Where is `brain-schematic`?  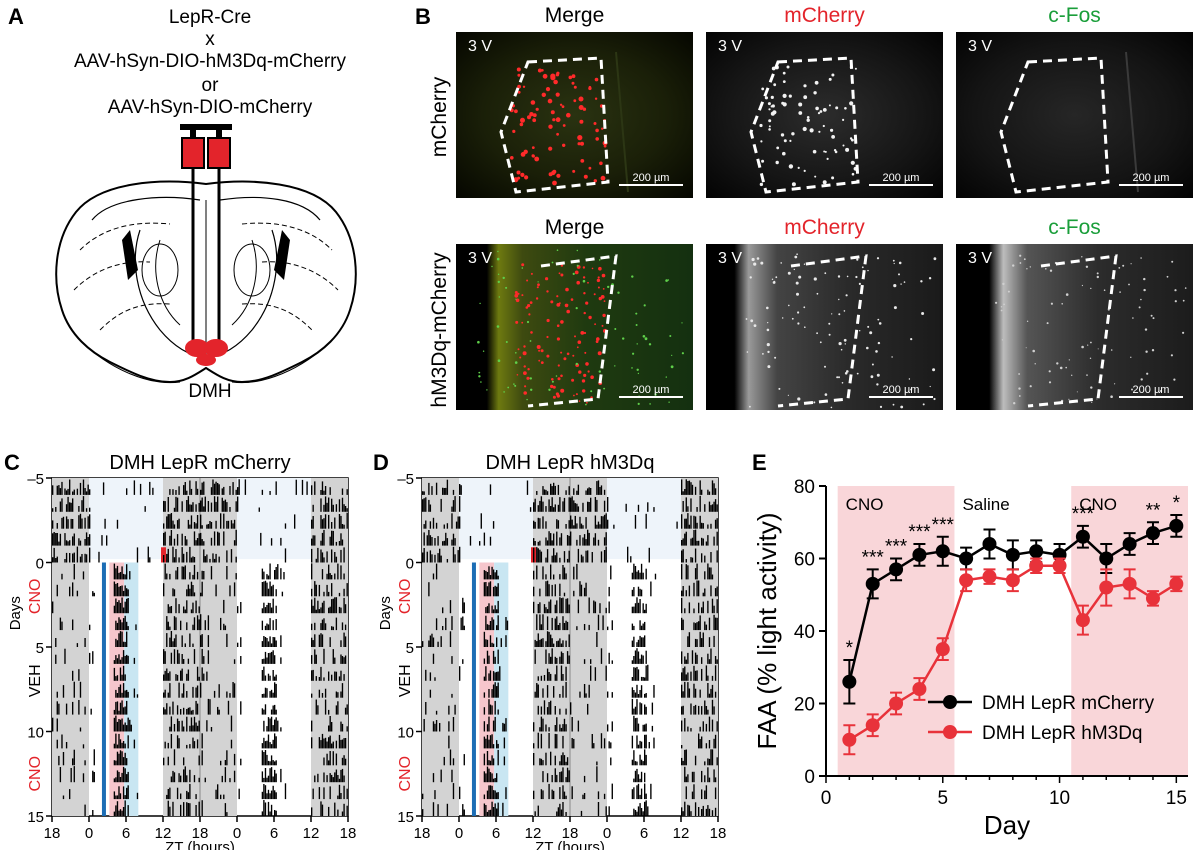
brain-schematic is located at coordinates (206, 254).